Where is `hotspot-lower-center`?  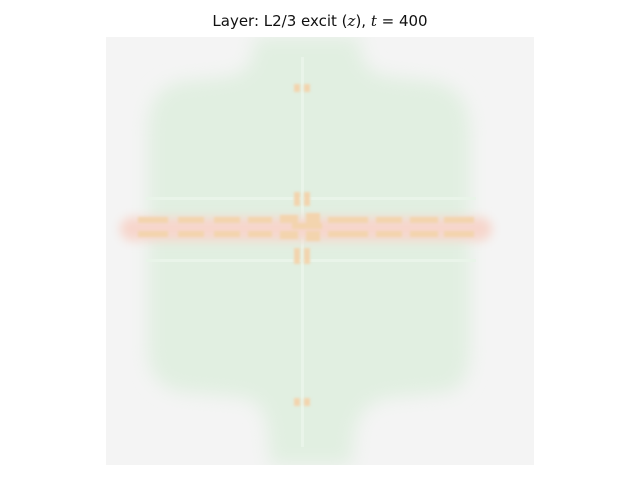
hotspot-lower-center is located at coordinates (302, 256).